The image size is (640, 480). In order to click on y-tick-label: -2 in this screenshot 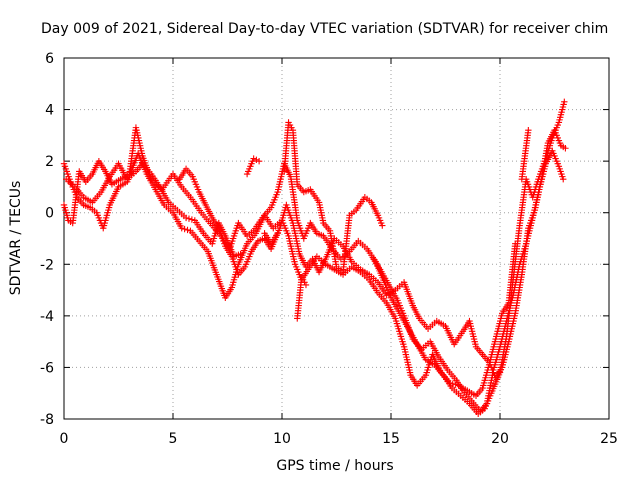, I will do `click(47, 265)`.